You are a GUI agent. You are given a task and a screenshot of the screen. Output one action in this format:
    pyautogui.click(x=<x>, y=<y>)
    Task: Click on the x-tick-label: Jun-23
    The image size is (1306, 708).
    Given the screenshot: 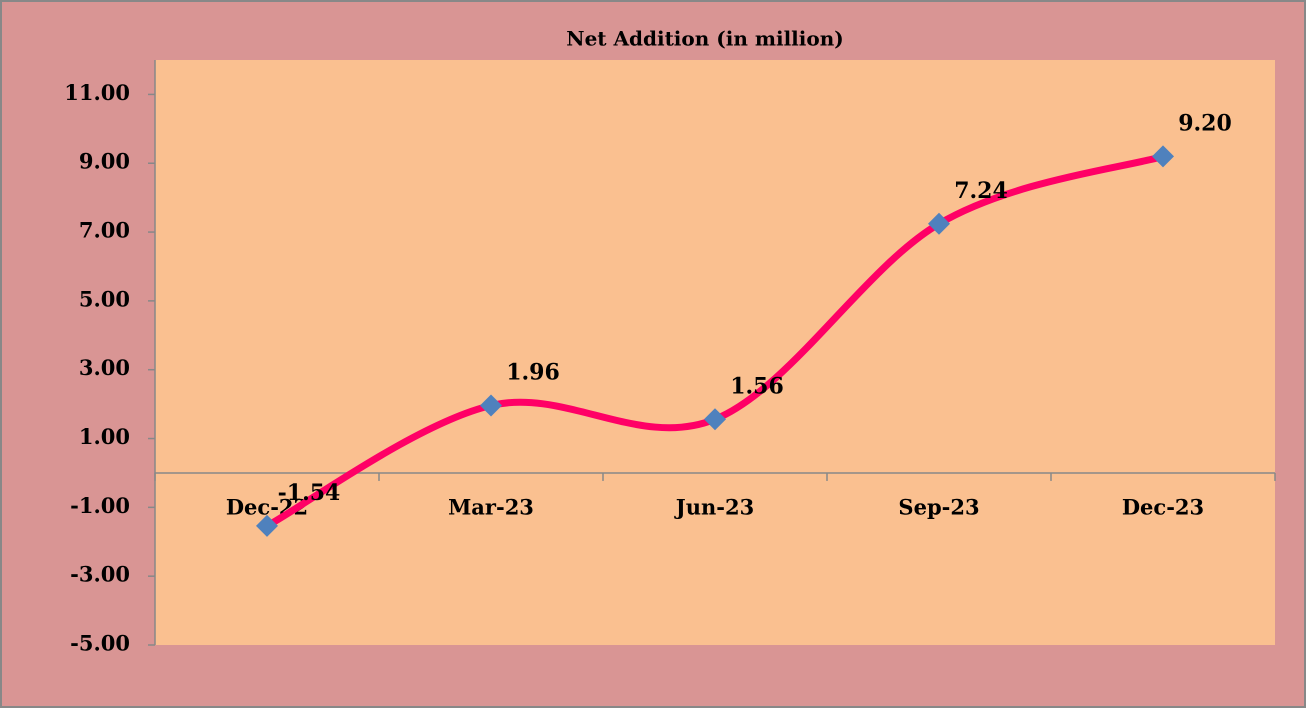 What is the action you would take?
    pyautogui.click(x=714, y=506)
    